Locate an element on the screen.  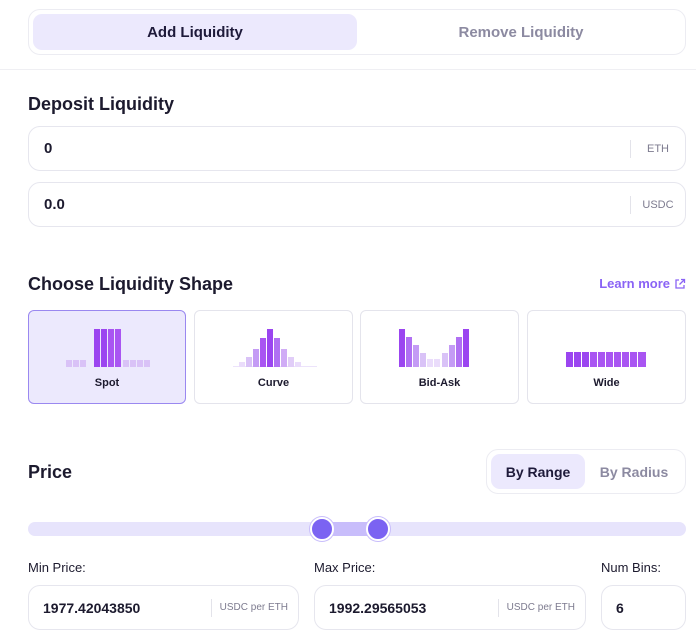
bid-ask-shape-icon is located at coordinates (434, 348).